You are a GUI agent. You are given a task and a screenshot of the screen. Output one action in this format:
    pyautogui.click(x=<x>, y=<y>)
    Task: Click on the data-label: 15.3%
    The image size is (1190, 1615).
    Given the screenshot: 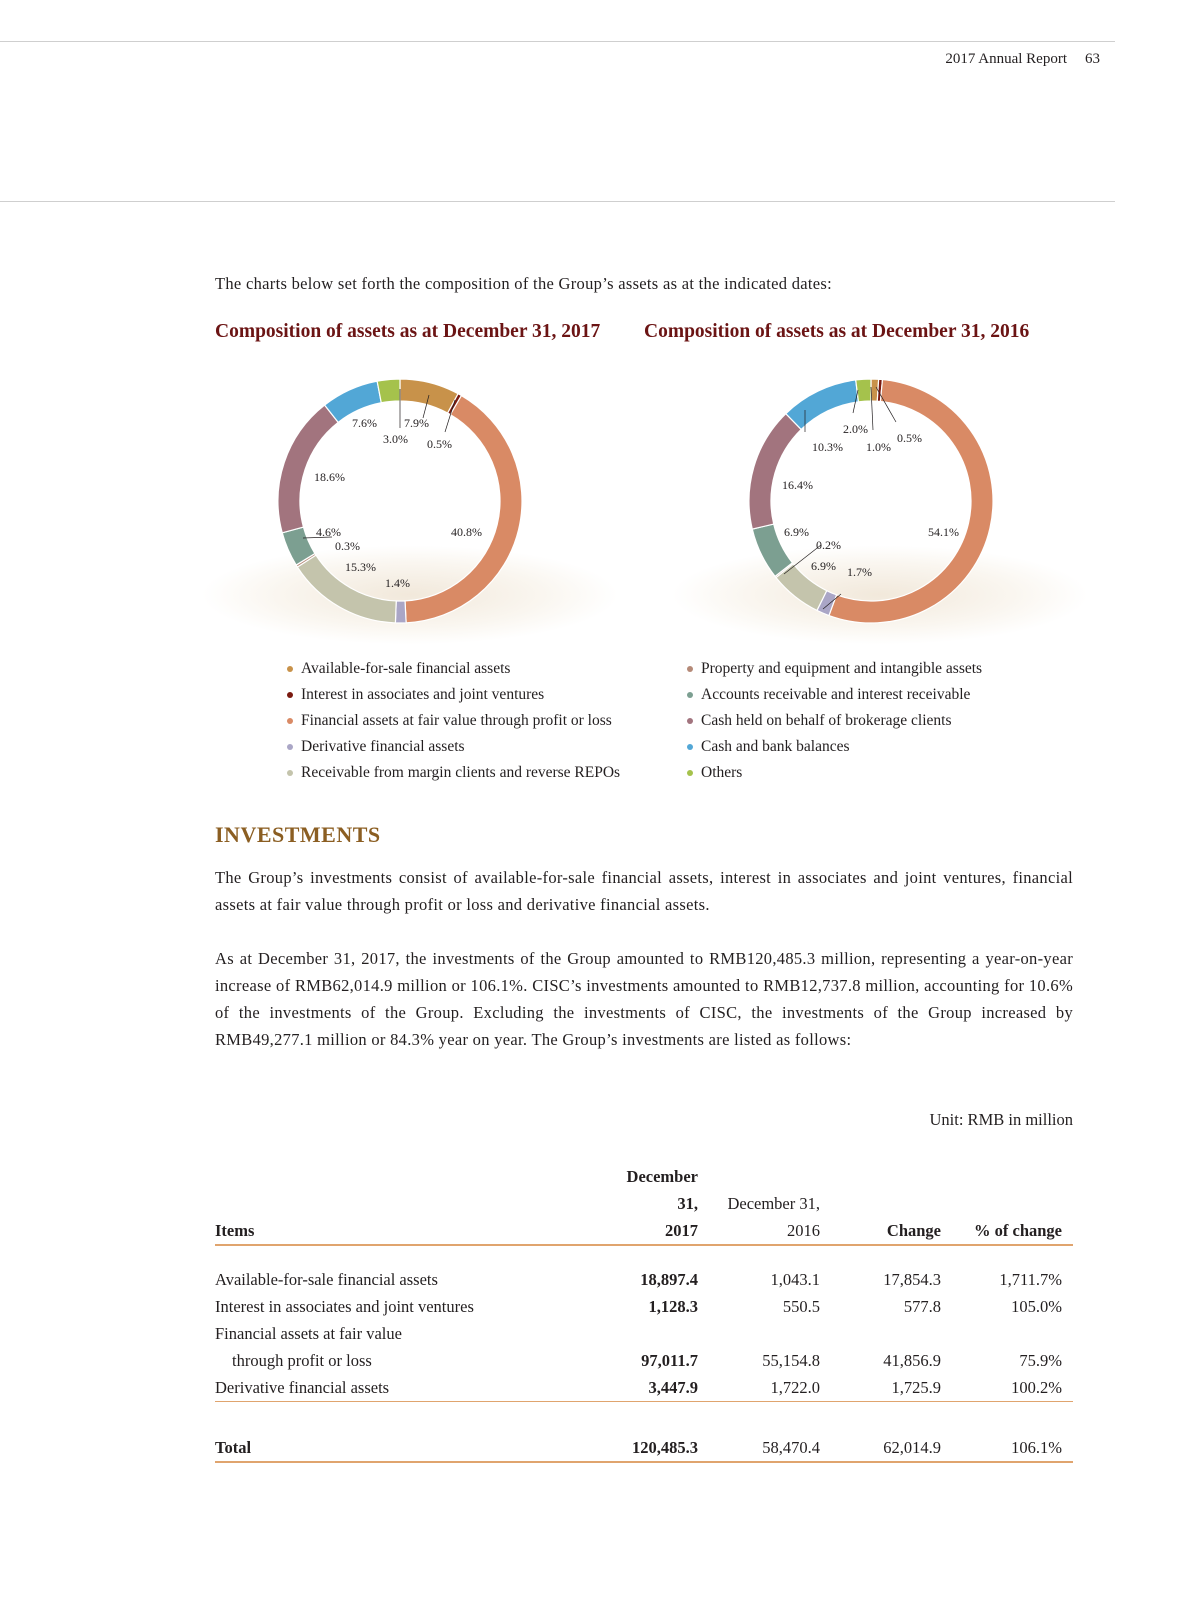 What is the action you would take?
    pyautogui.click(x=360, y=567)
    